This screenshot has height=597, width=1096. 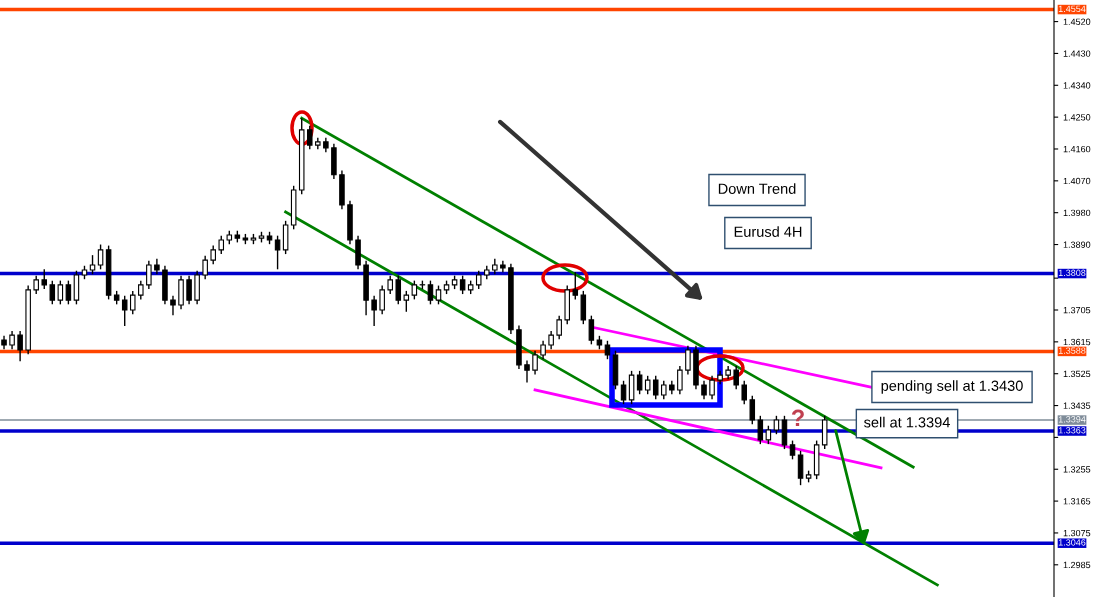 I want to click on y-tick-label: 1.4520, so click(x=1077, y=21).